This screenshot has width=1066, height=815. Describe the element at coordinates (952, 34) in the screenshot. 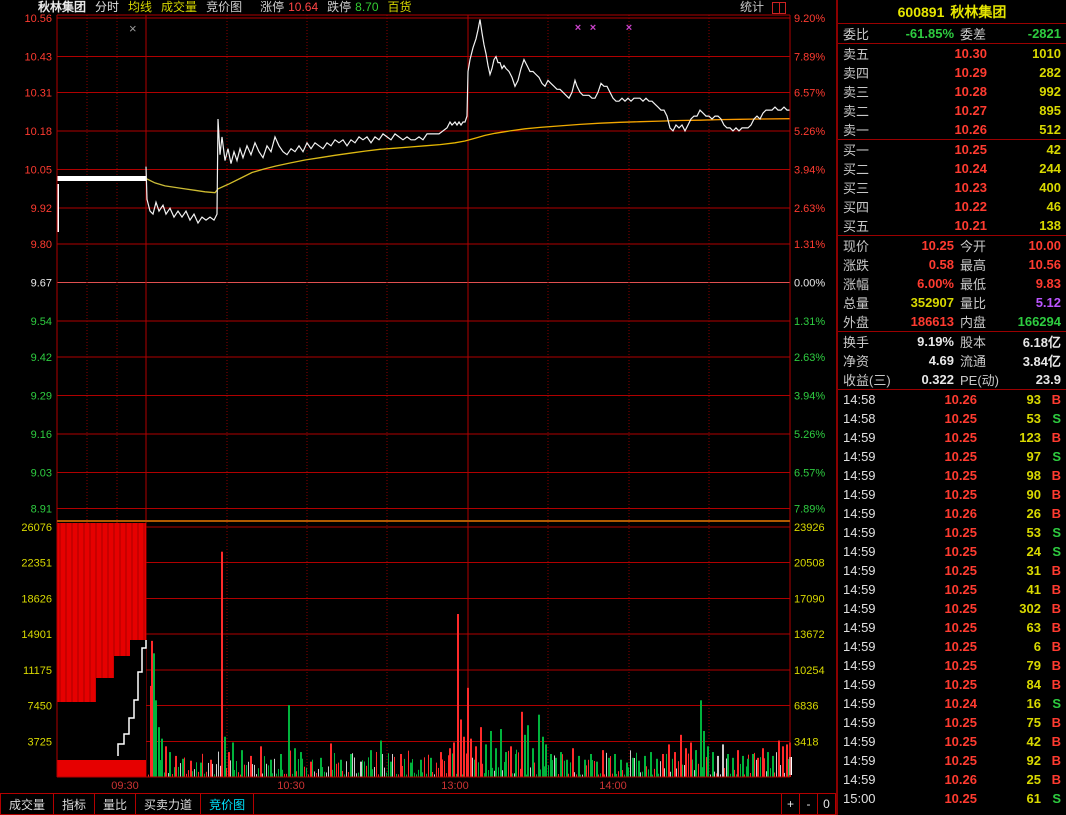

I see `weibi-row: 委比 -61.85% 委差 -2821` at that location.